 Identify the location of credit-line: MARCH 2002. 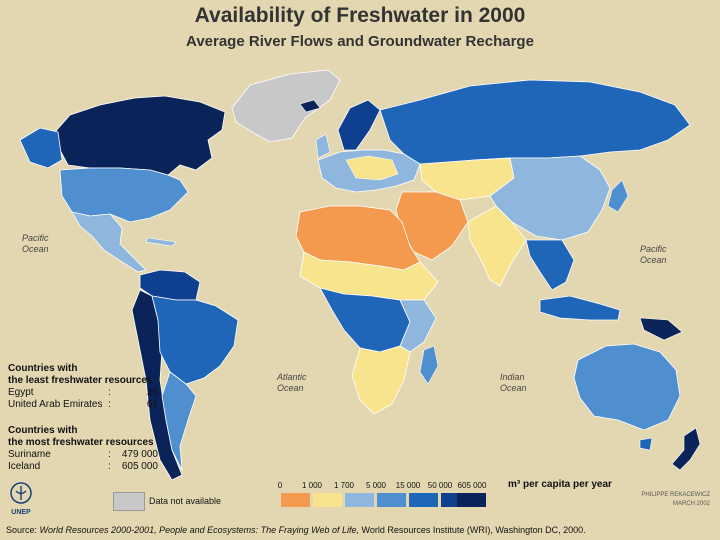
(691, 504).